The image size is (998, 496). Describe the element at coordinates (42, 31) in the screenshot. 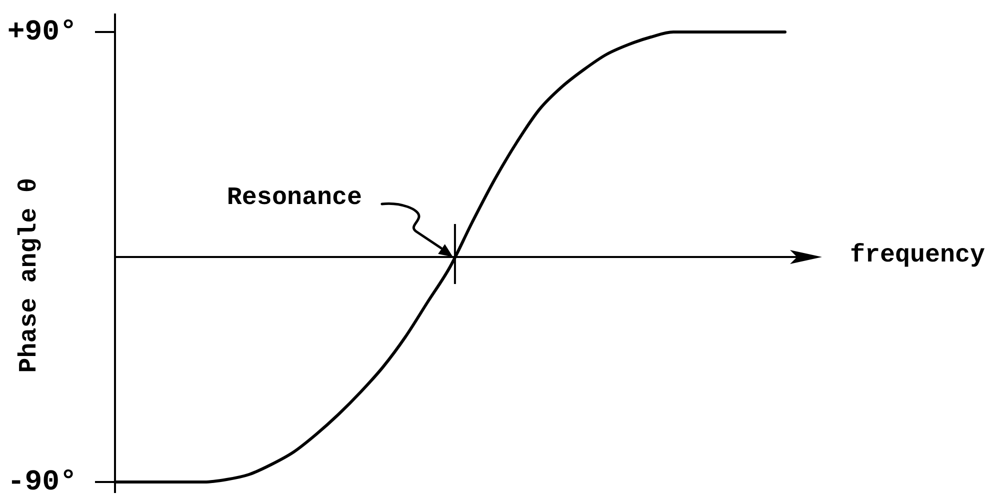

I see `y-tick-label: +90°` at that location.